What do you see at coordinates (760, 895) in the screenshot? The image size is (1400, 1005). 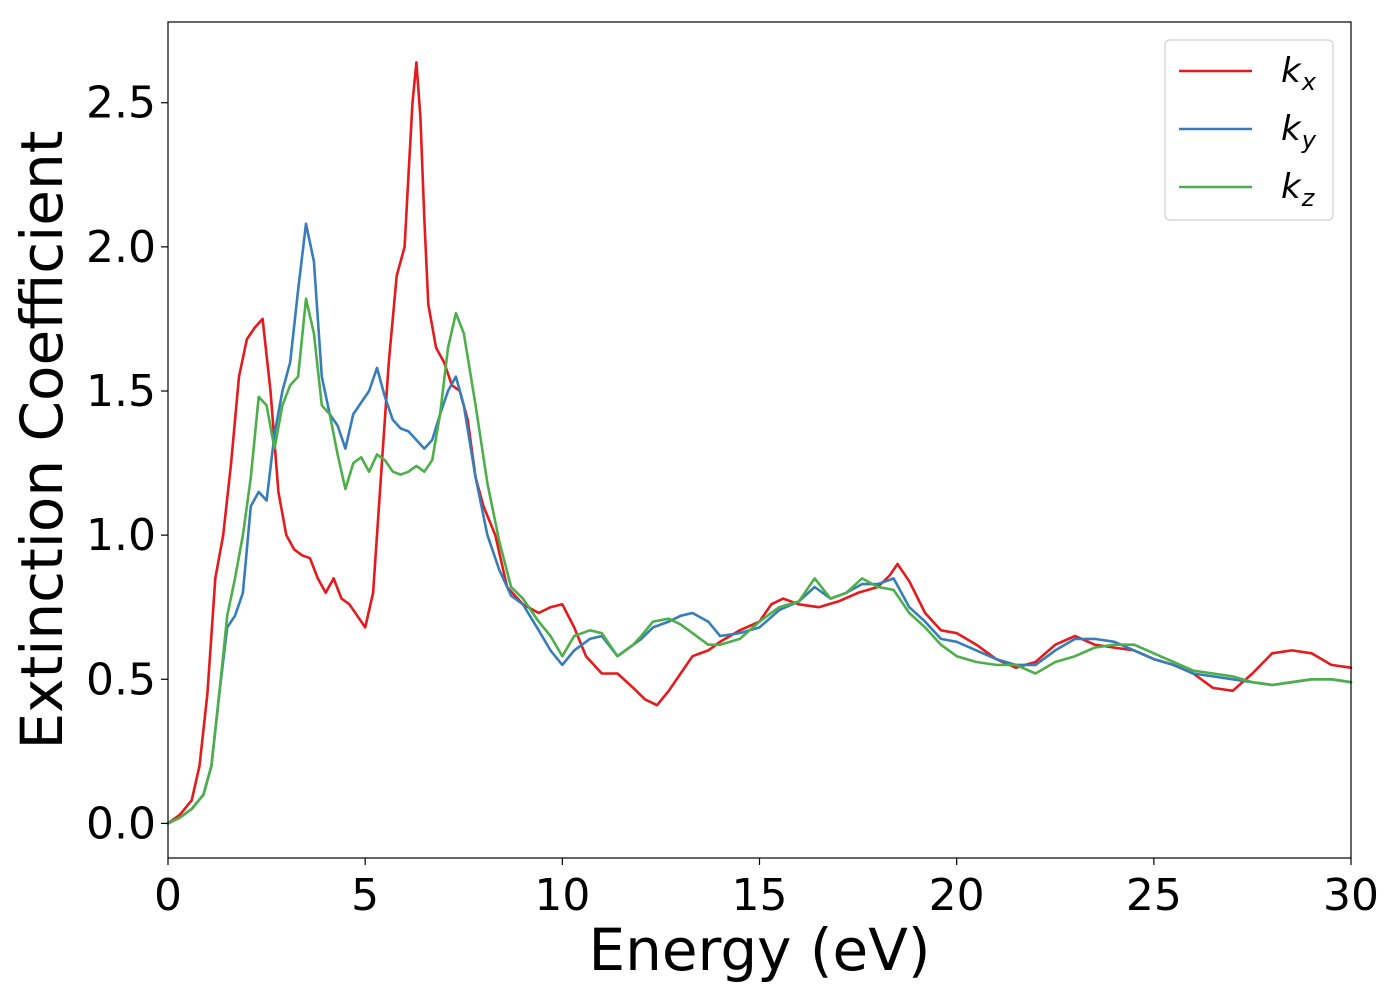 I see `x-tick-label: 15` at bounding box center [760, 895].